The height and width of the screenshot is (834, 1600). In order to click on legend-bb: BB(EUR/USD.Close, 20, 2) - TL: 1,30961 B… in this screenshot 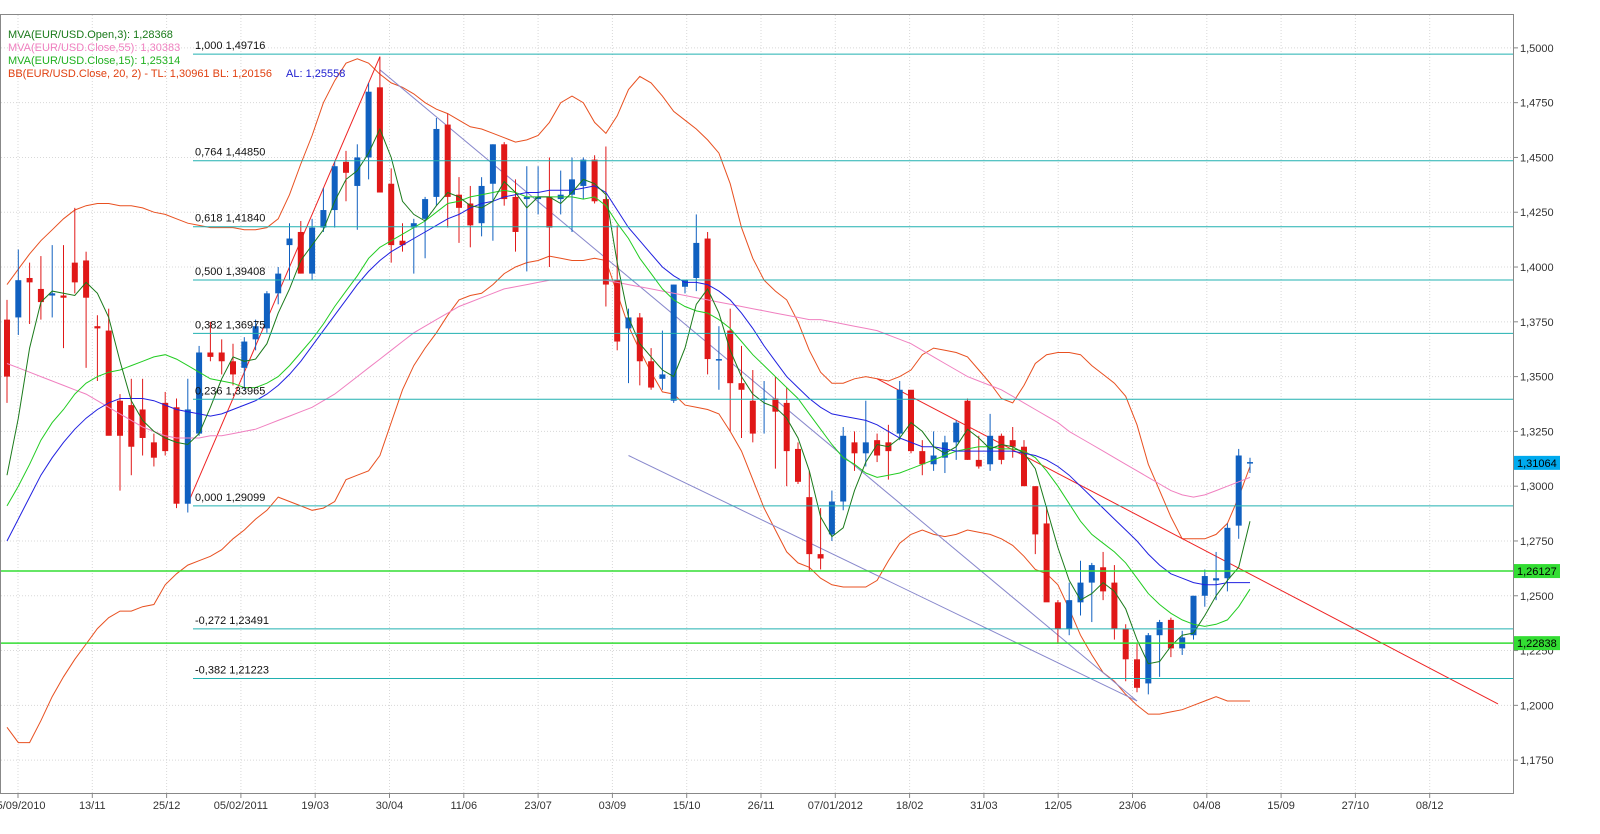, I will do `click(140, 74)`.